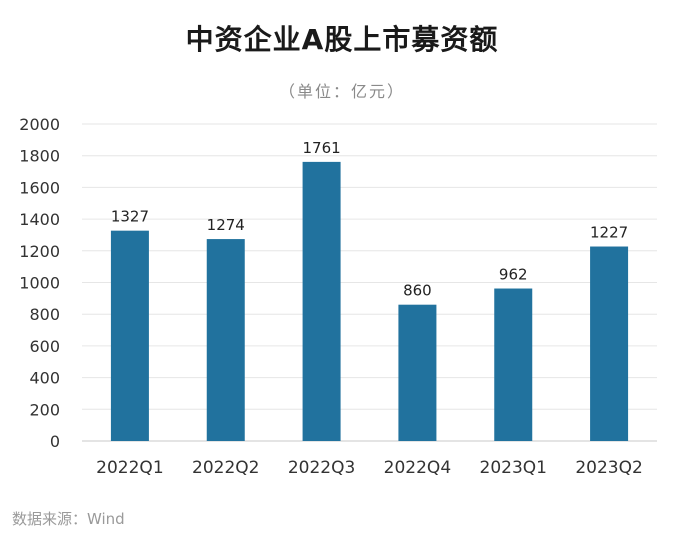  I want to click on y-tick-label: 0, so click(55, 441).